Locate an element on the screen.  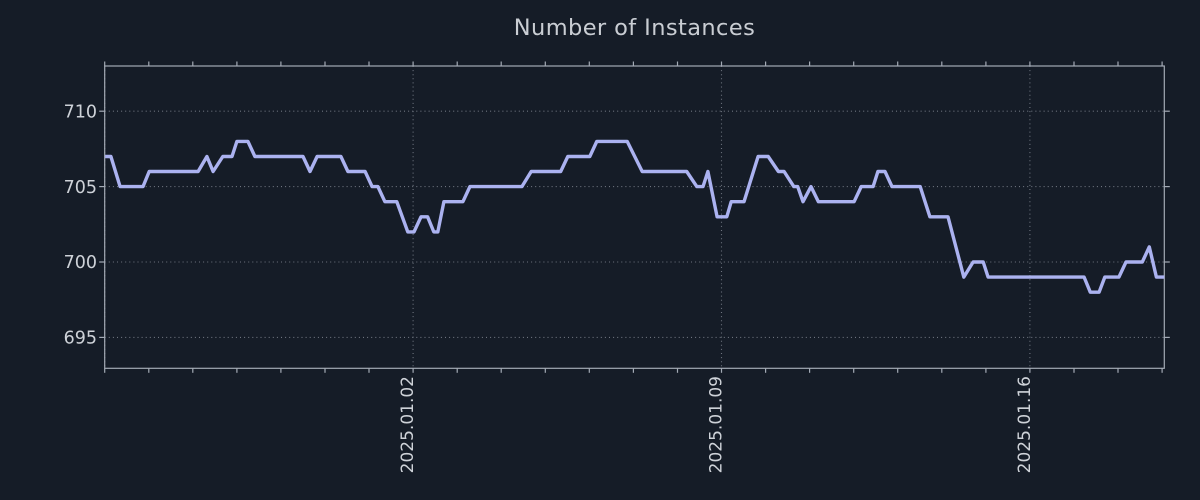
y-tick-label: 695 is located at coordinates (80, 339).